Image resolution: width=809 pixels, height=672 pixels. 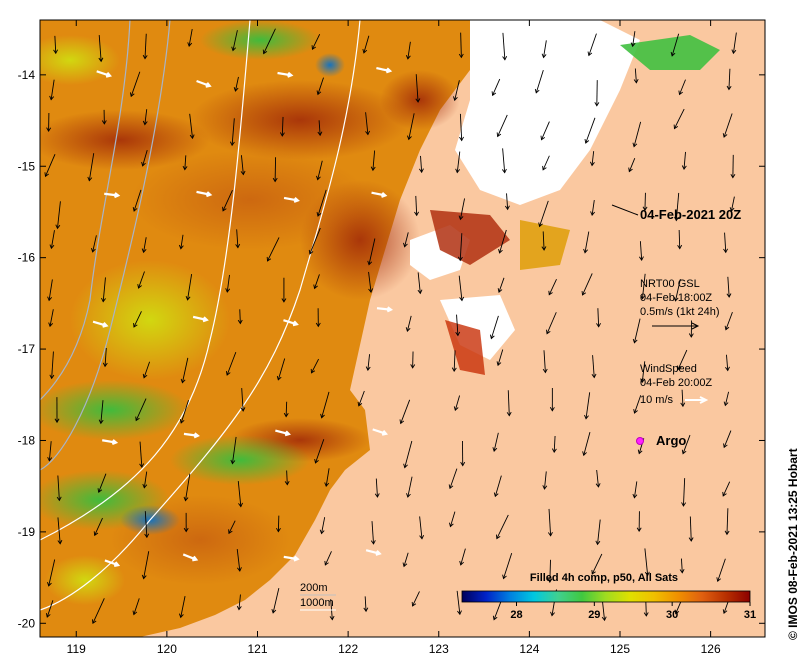 I want to click on y-tick-label: -17, so click(x=27, y=349).